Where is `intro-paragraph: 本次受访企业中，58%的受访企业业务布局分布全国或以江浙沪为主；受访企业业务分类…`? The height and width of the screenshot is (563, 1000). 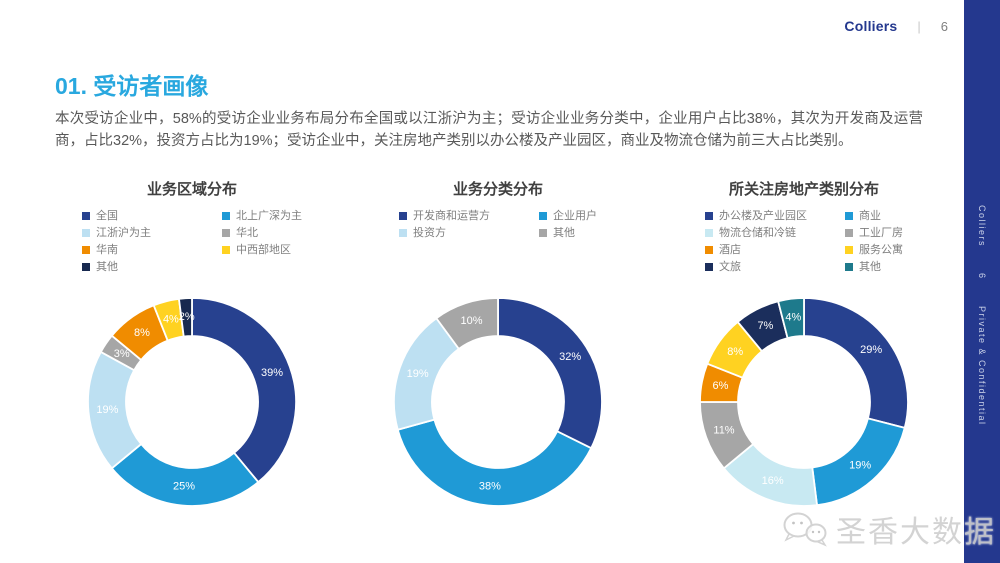
intro-paragraph: 本次受访企业中，58%的受访企业业务布局分布全国或以江浙沪为主；受访企业业务分类… is located at coordinates (489, 129).